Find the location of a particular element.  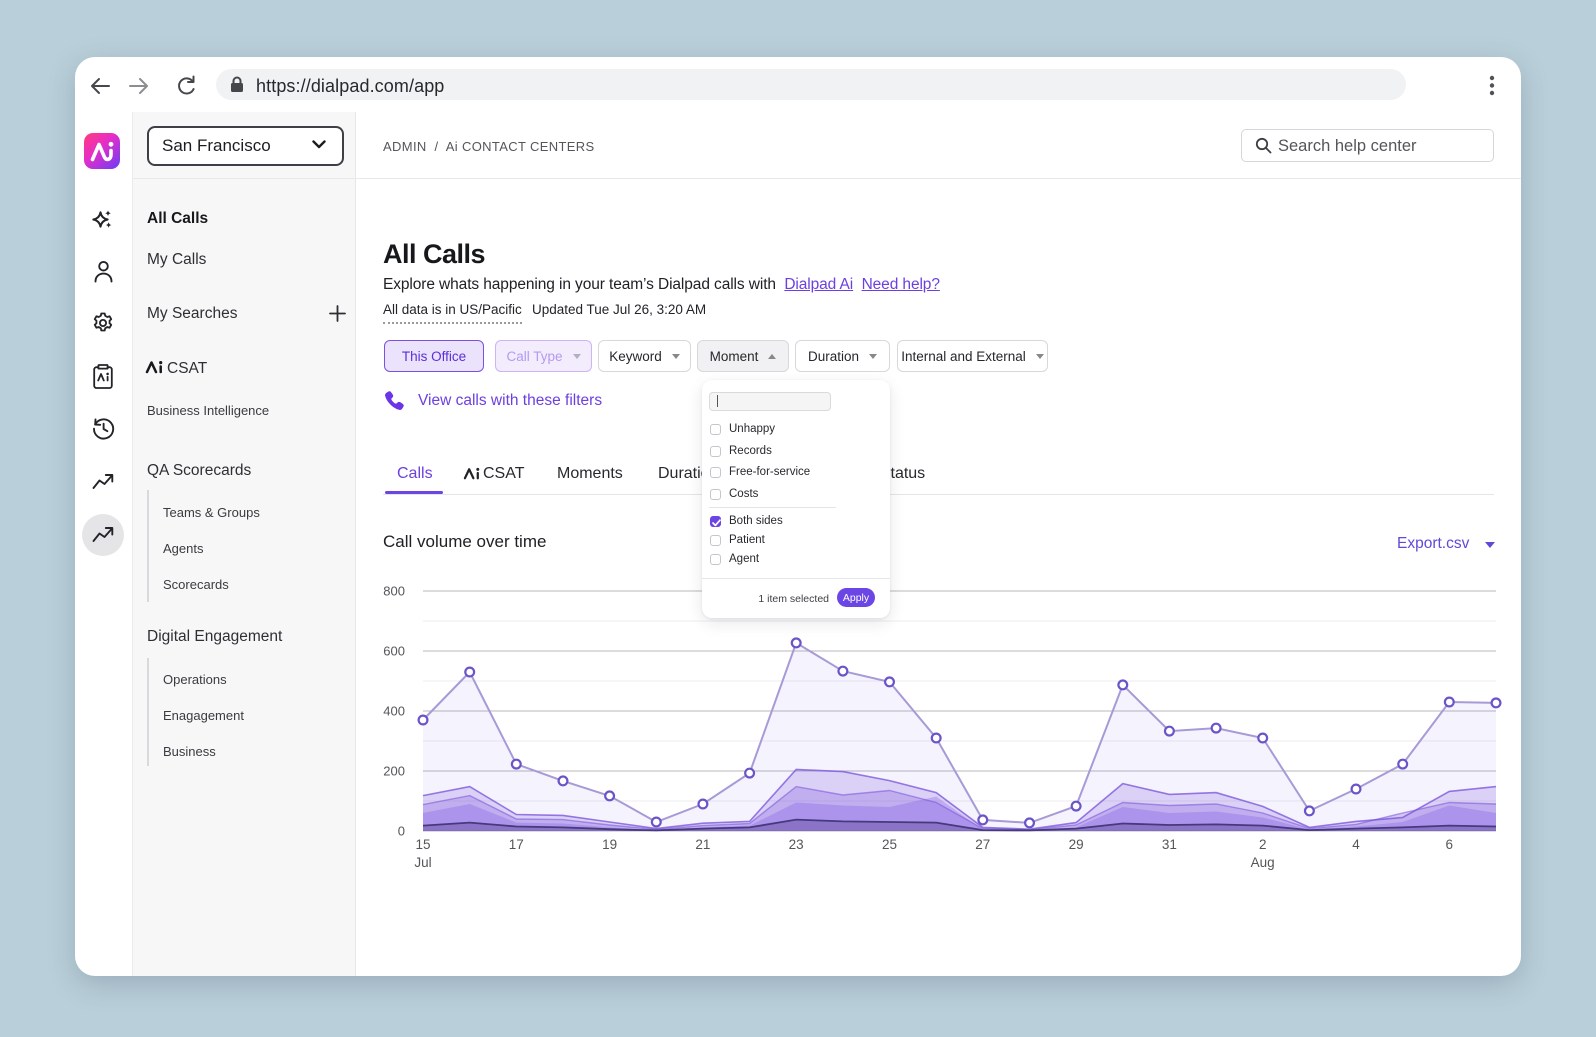

svg-text: 31 is located at coordinates (1169, 844).